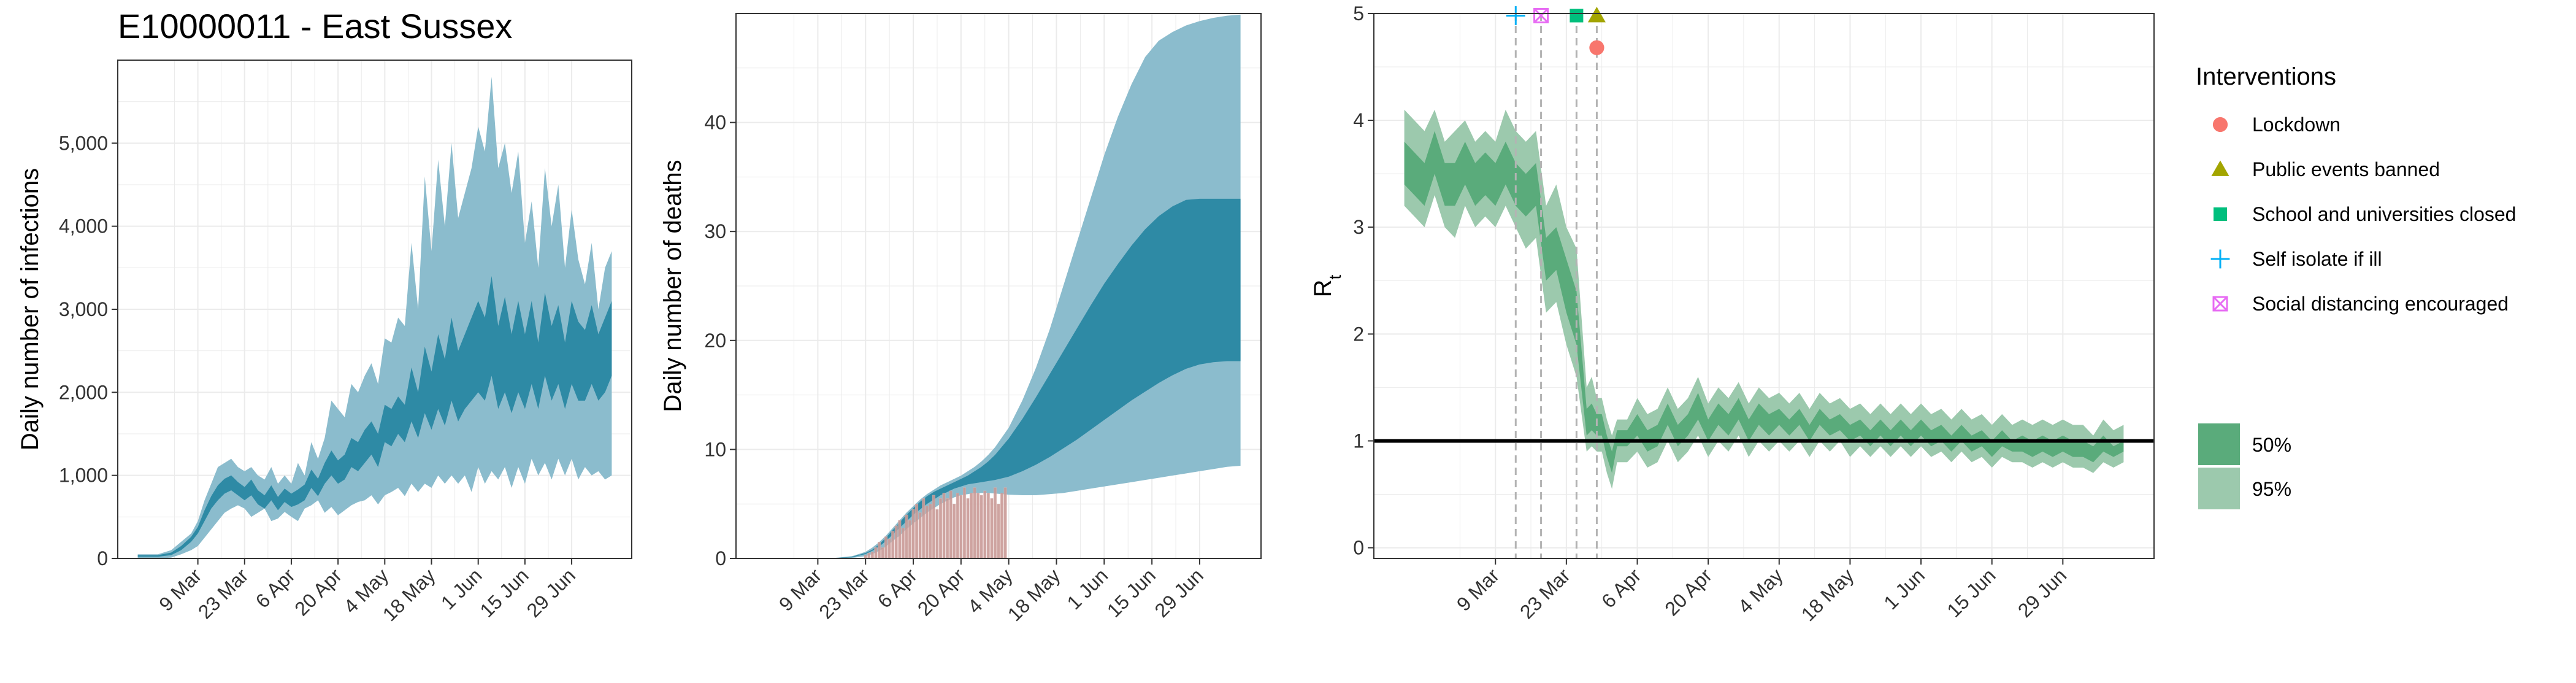  I want to click on x-tick-label: 4 May, so click(1760, 590).